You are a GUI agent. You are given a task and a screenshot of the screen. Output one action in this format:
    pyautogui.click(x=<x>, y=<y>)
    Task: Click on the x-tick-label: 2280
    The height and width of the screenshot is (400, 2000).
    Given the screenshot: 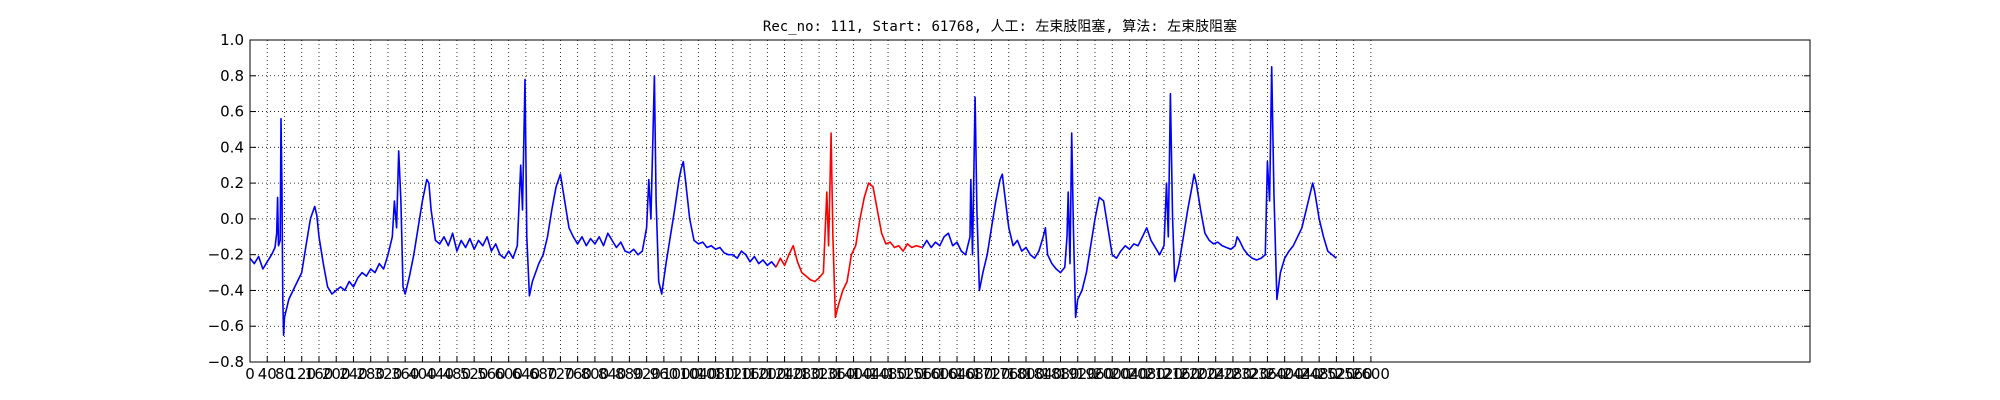 What is the action you would take?
    pyautogui.click(x=1233, y=374)
    